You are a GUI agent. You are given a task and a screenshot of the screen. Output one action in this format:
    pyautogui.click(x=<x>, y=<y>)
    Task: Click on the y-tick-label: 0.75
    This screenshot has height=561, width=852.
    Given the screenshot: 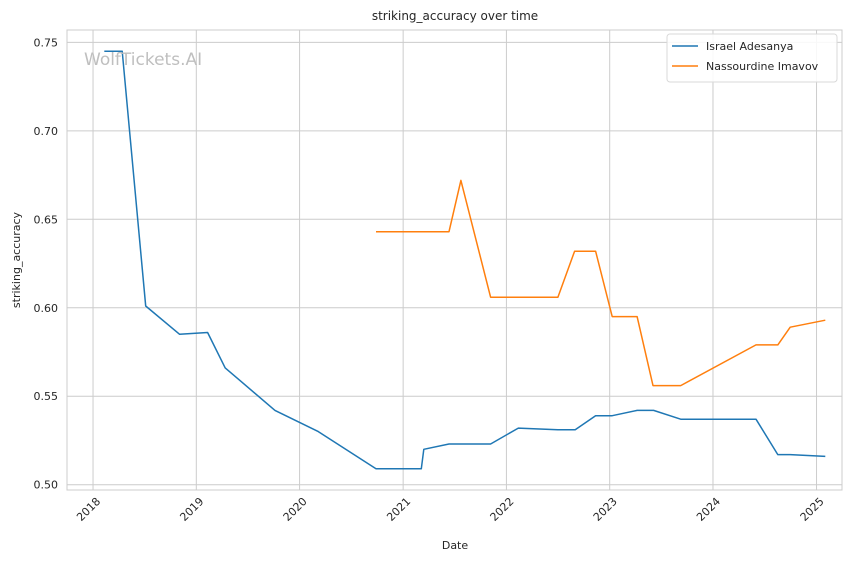 What is the action you would take?
    pyautogui.click(x=46, y=42)
    